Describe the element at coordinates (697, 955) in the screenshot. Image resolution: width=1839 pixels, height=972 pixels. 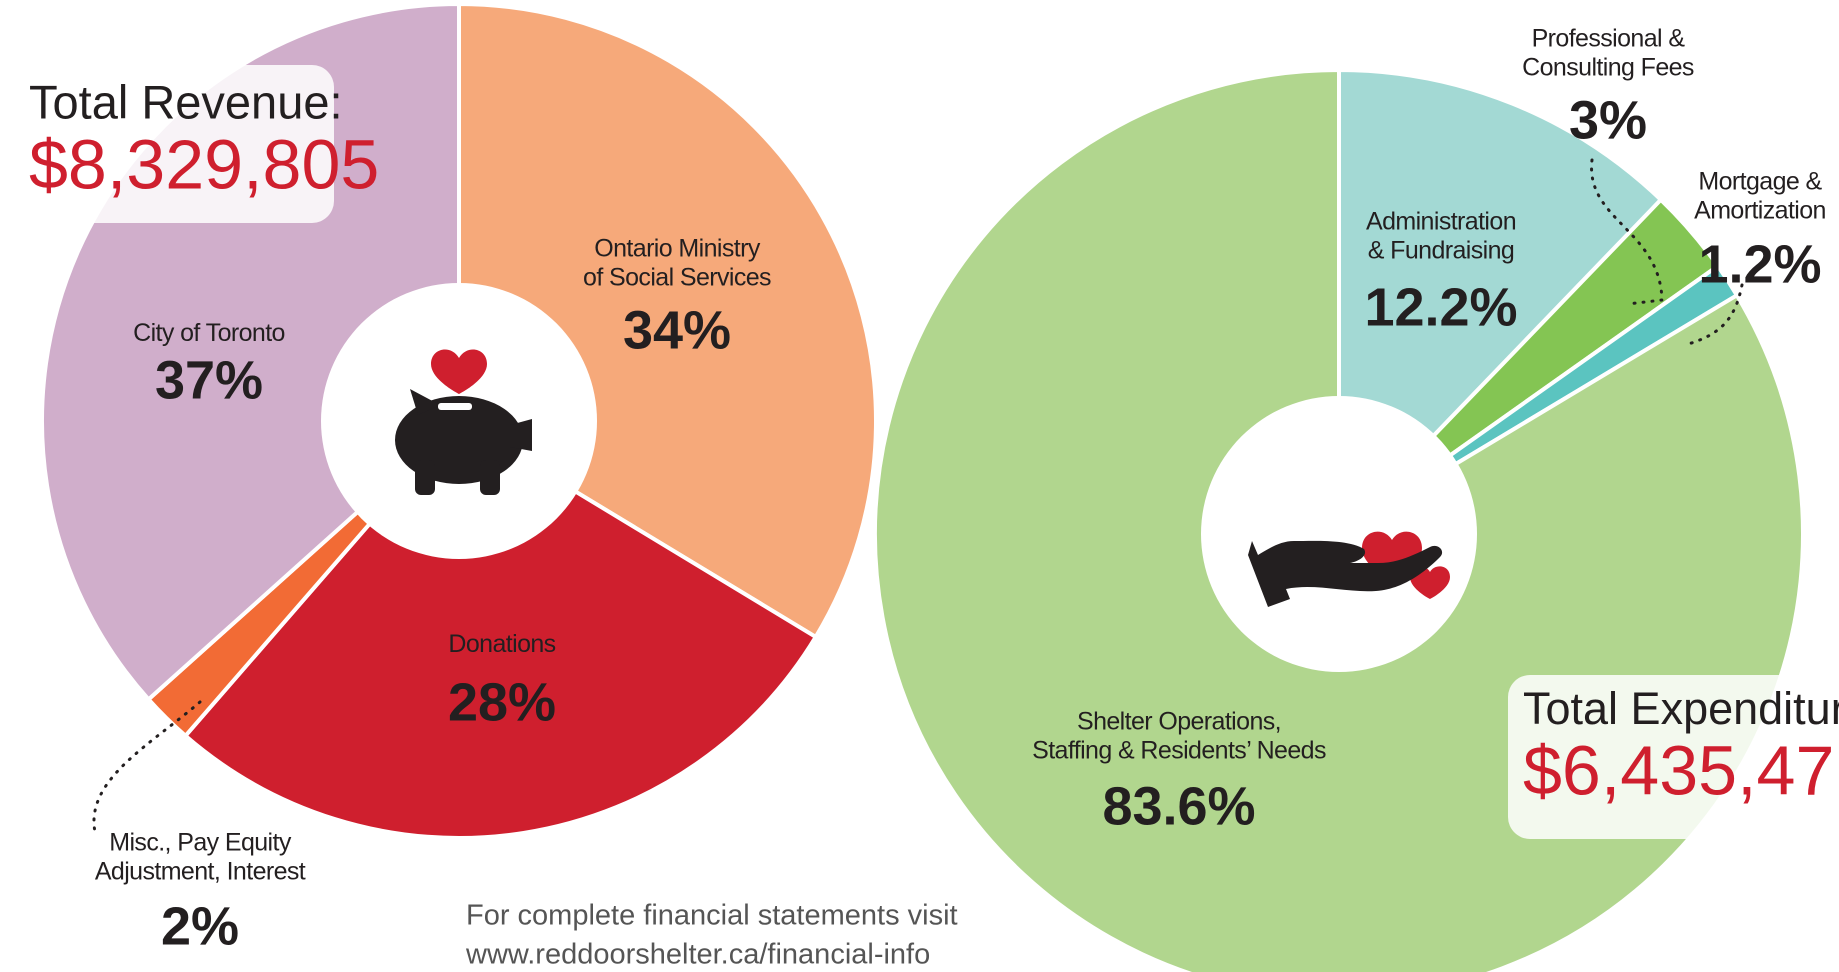
I see `footnote: www.reddoorshelter.ca/financial-info` at that location.